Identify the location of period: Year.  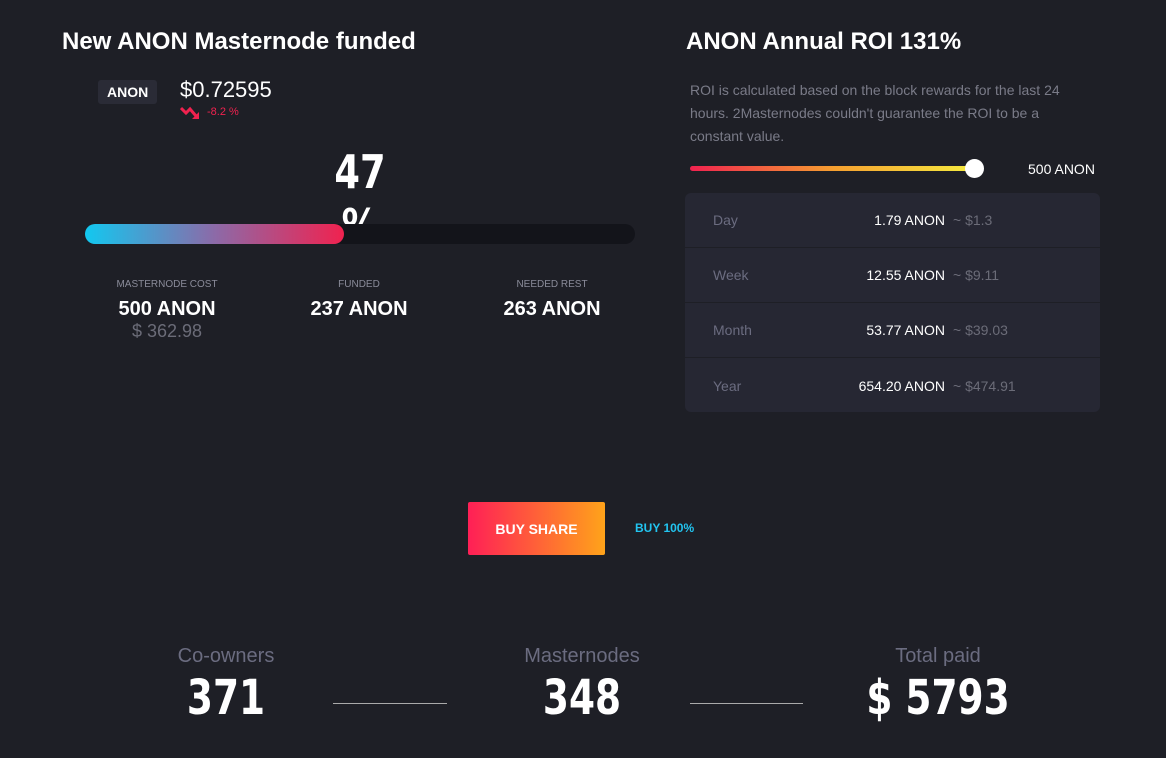
(727, 385).